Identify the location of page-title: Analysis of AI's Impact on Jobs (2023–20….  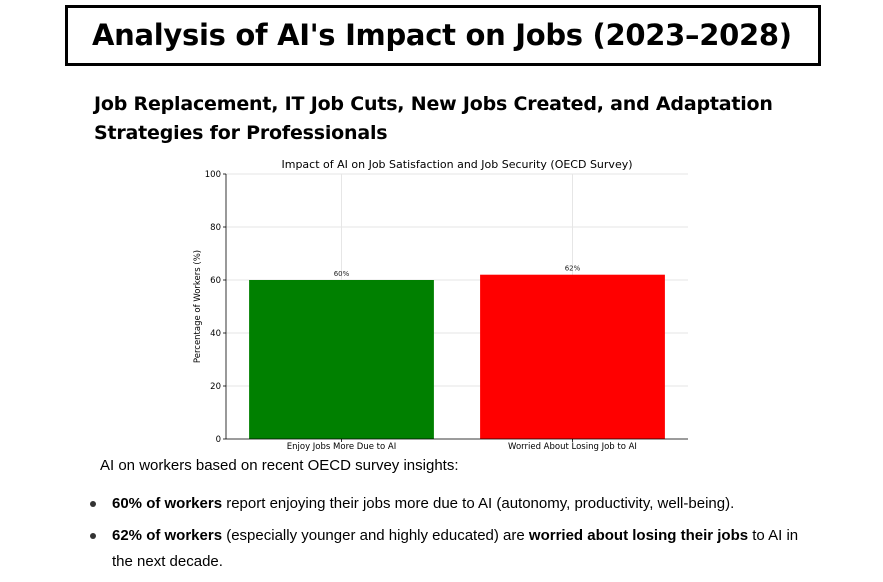
(442, 35).